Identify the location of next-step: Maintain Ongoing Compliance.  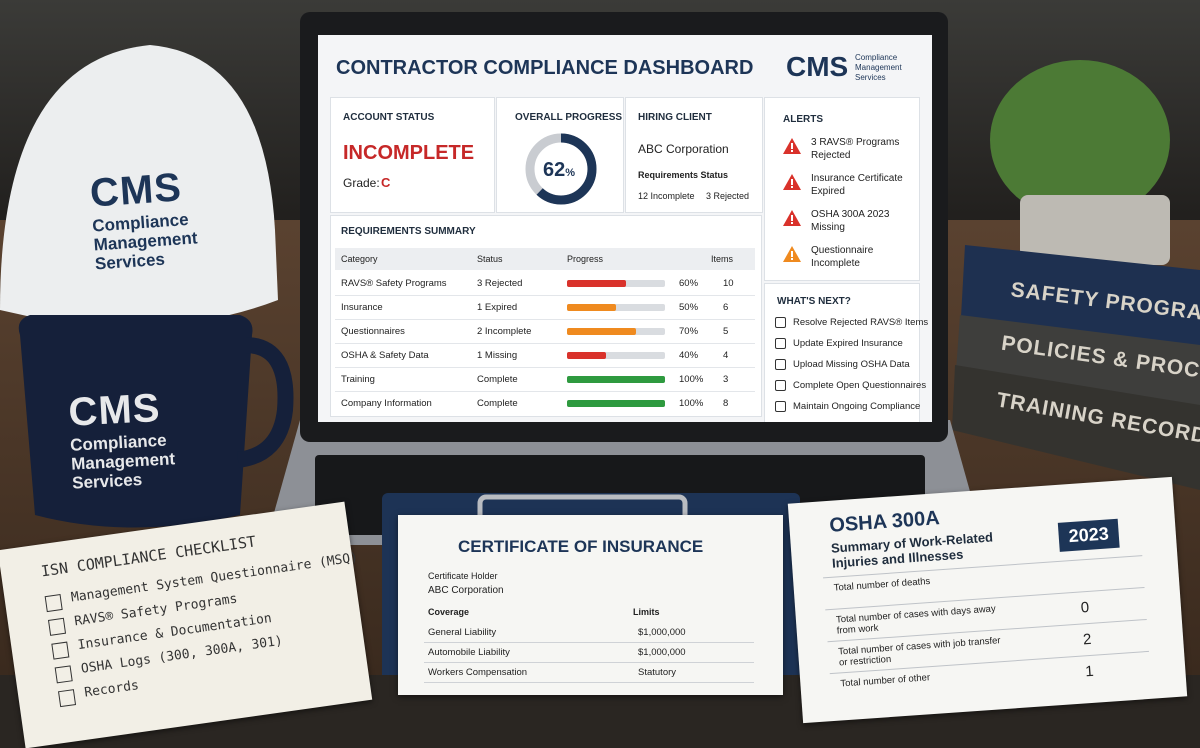
(857, 406).